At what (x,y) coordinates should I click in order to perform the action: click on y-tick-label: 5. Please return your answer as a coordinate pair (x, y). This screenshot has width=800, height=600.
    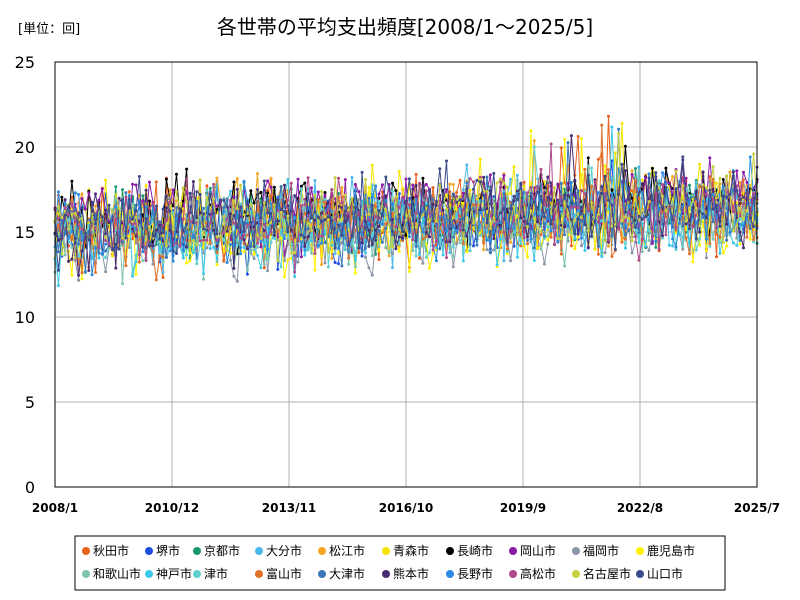
    Looking at the image, I should click on (30, 402).